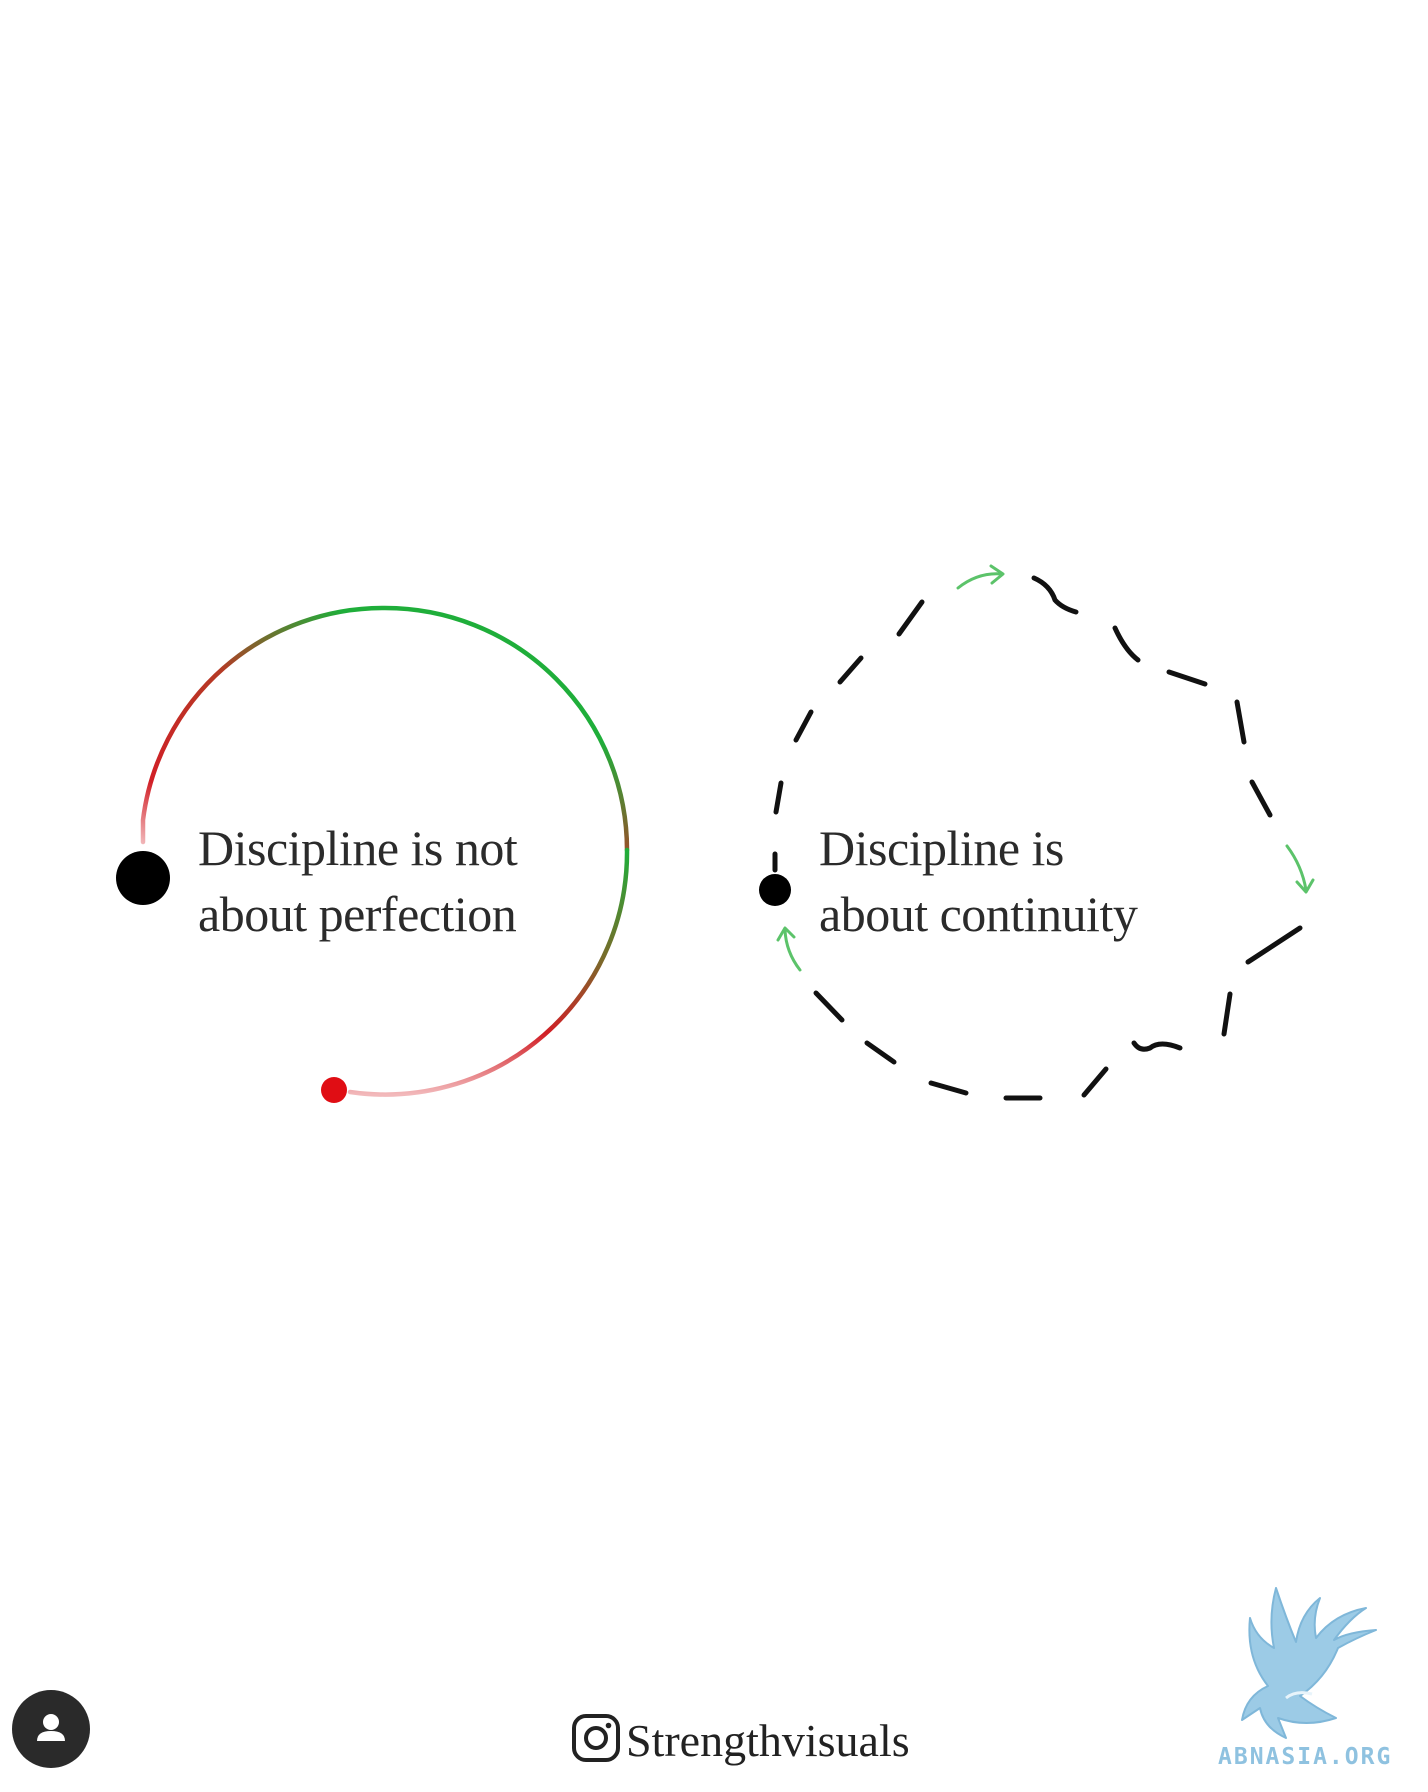 The height and width of the screenshot is (1792, 1428). I want to click on social-handle: Strengthvisuals, so click(740, 1743).